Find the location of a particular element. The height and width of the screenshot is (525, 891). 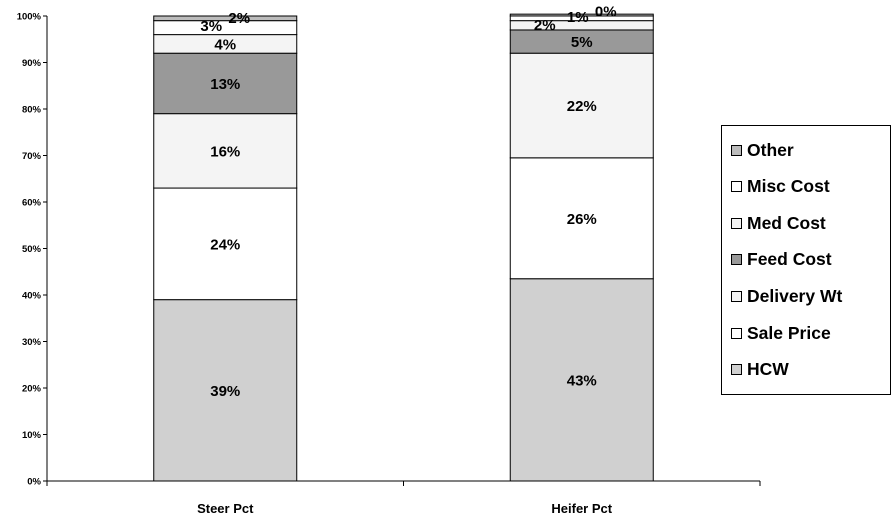

legend-label: Med Cost is located at coordinates (786, 222).